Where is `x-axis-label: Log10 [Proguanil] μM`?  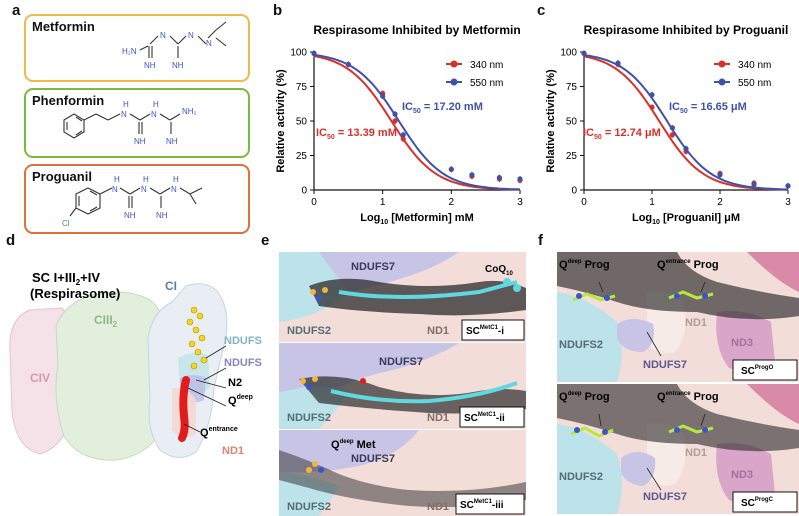 x-axis-label: Log10 [Proguanil] μM is located at coordinates (686, 219).